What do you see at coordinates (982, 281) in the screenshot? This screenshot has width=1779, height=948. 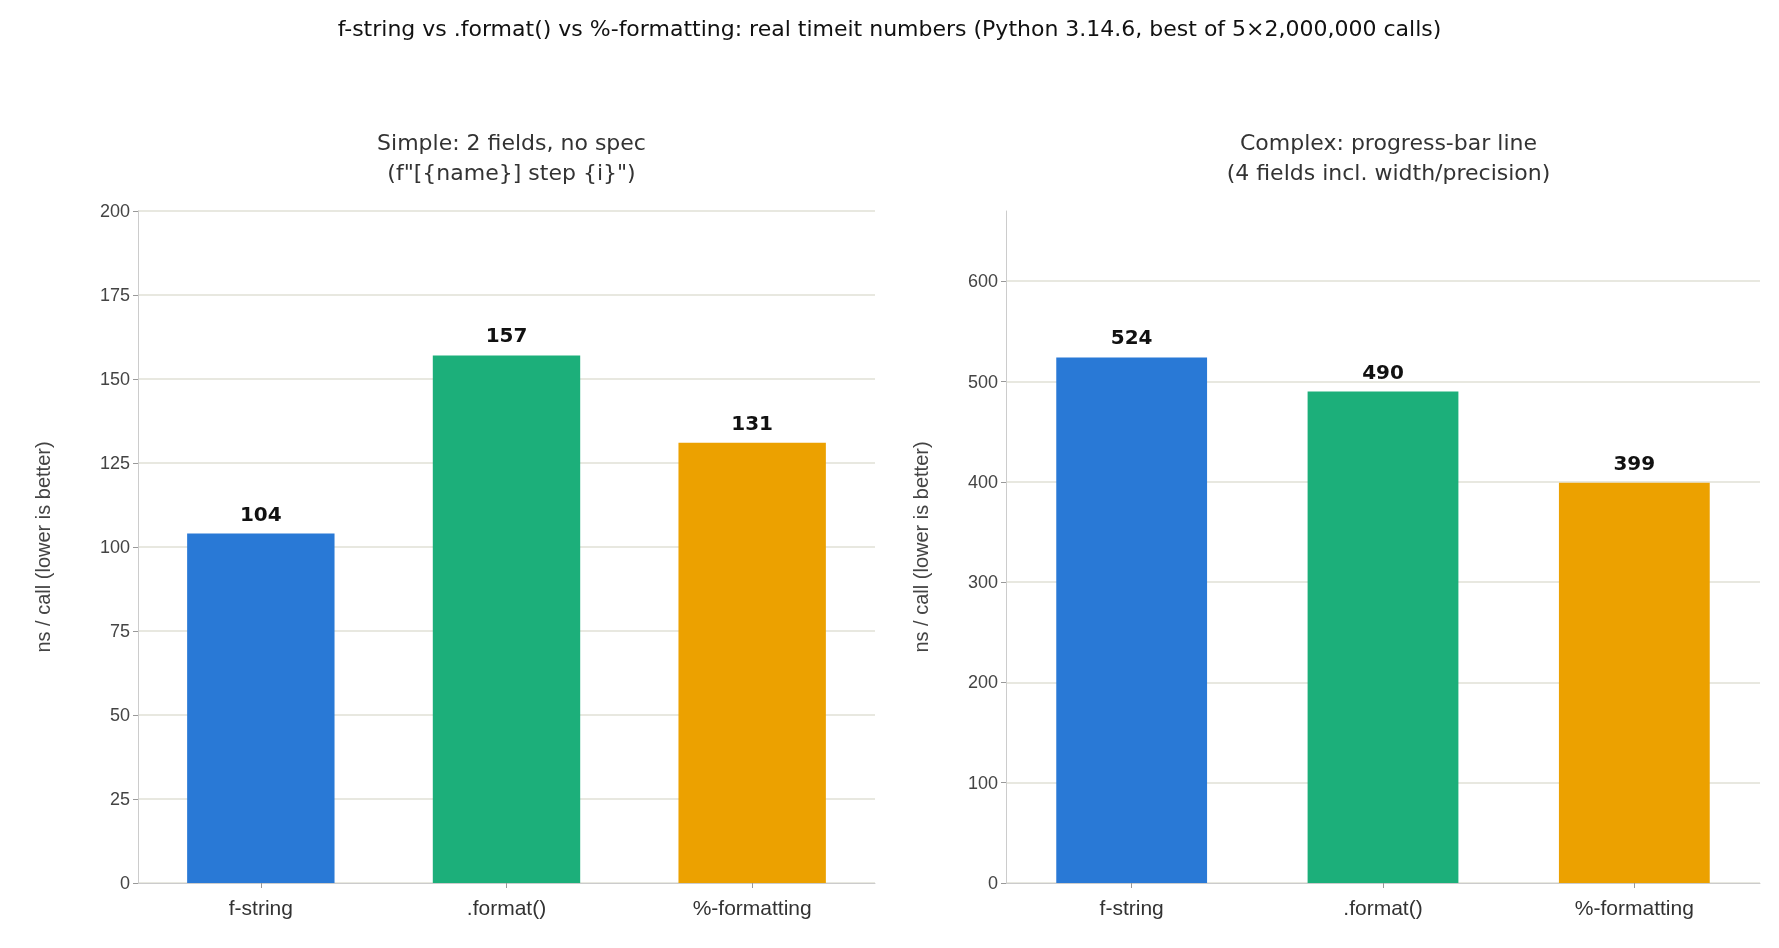 I see `y-tick-label: 600` at bounding box center [982, 281].